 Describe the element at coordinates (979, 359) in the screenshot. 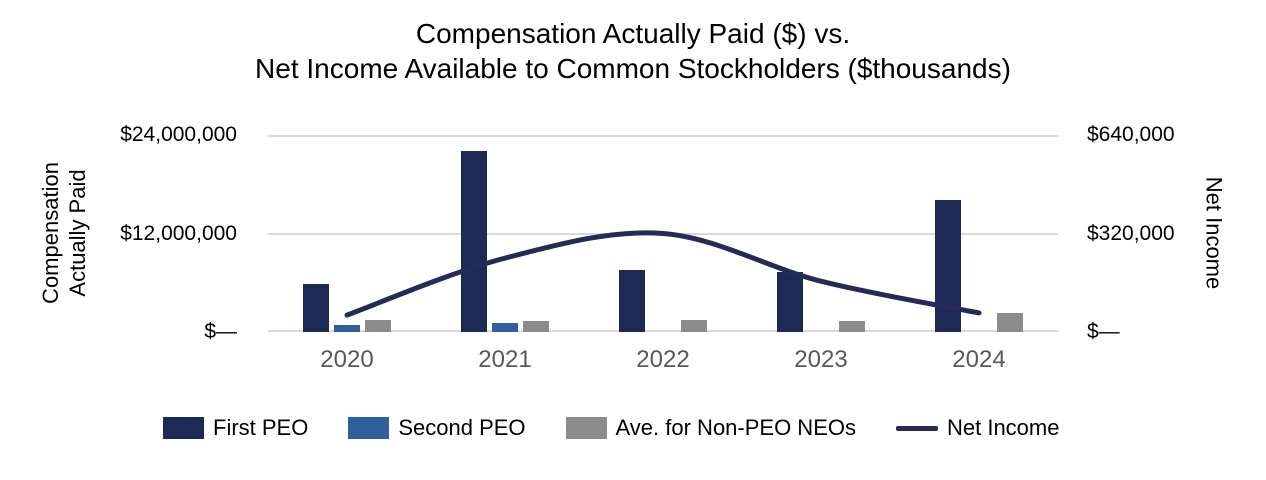

I see `x-axis-label-2024: 2024` at that location.